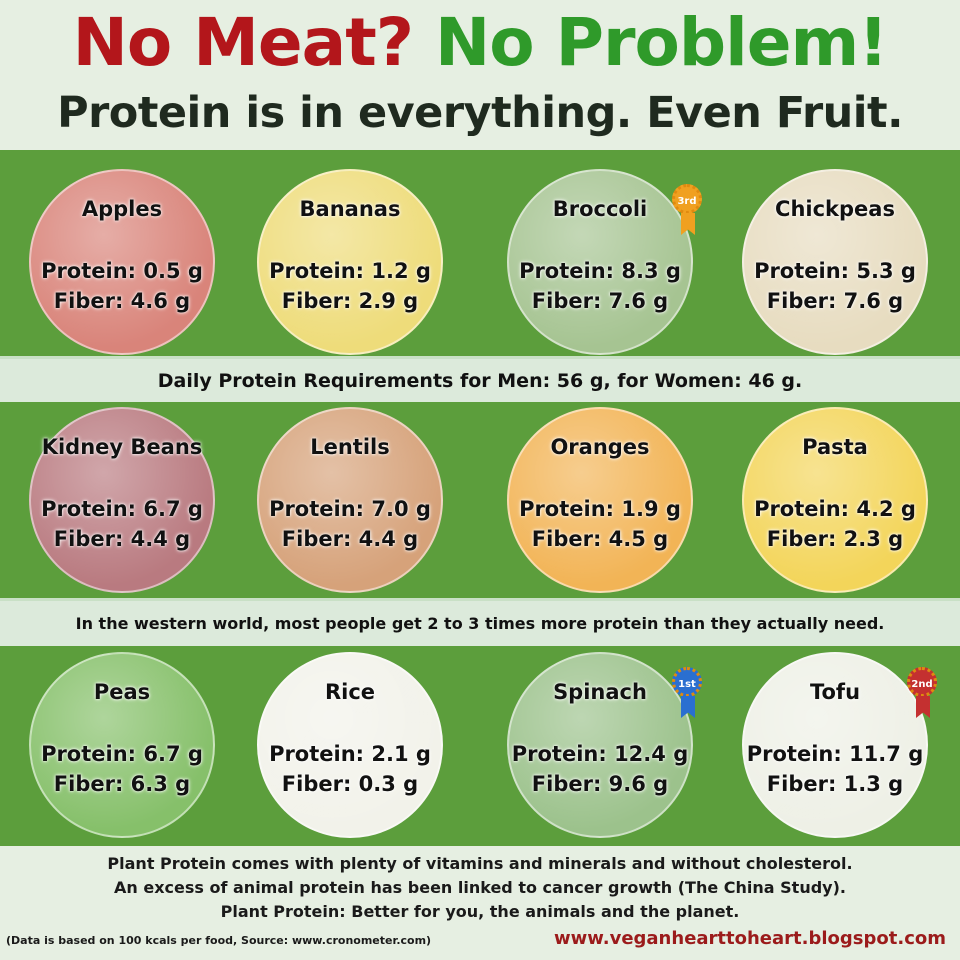 The width and height of the screenshot is (960, 960). What do you see at coordinates (350, 754) in the screenshot?
I see `food-protein: Protein: 2.1 g` at bounding box center [350, 754].